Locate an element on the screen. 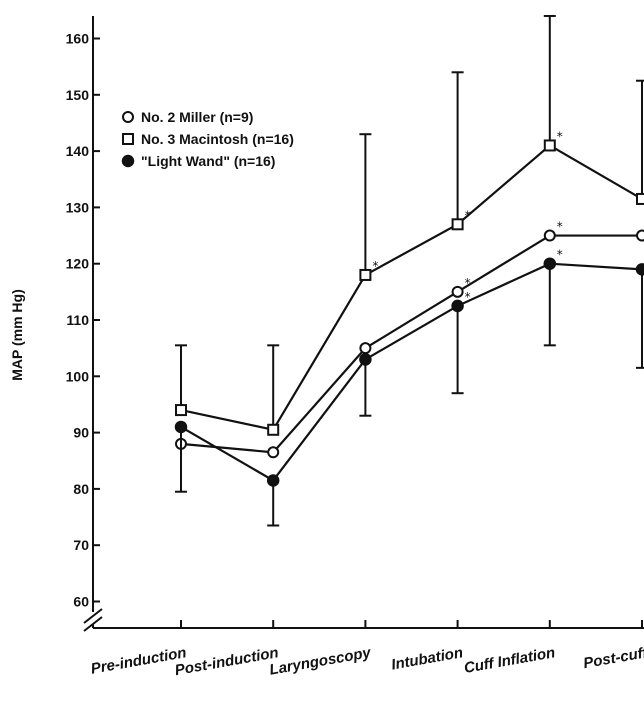 The image size is (644, 711). y-tick-label: 160 is located at coordinates (78, 39).